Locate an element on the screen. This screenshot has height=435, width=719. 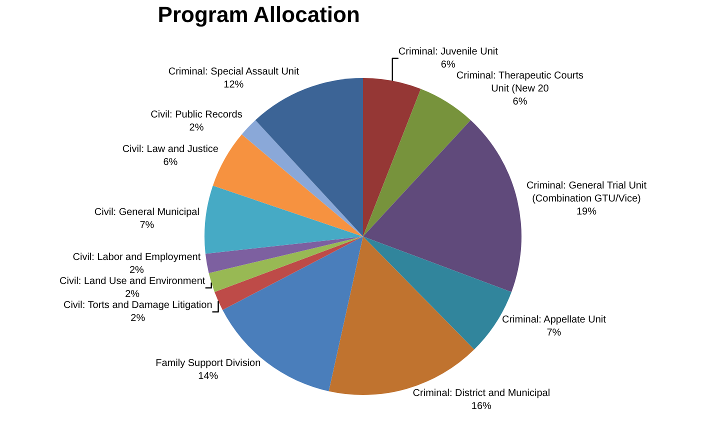
chart-title: Program Allocation is located at coordinates (259, 14).